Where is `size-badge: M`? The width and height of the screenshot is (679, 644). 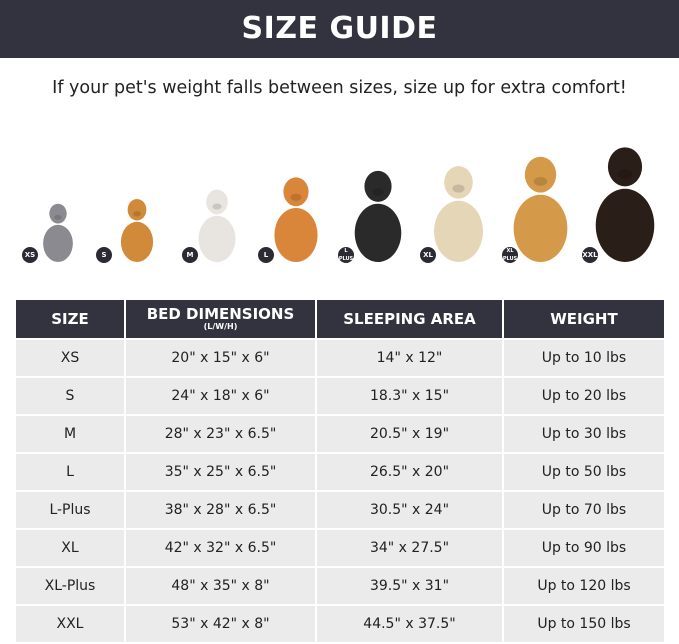
size-badge: M is located at coordinates (190, 255).